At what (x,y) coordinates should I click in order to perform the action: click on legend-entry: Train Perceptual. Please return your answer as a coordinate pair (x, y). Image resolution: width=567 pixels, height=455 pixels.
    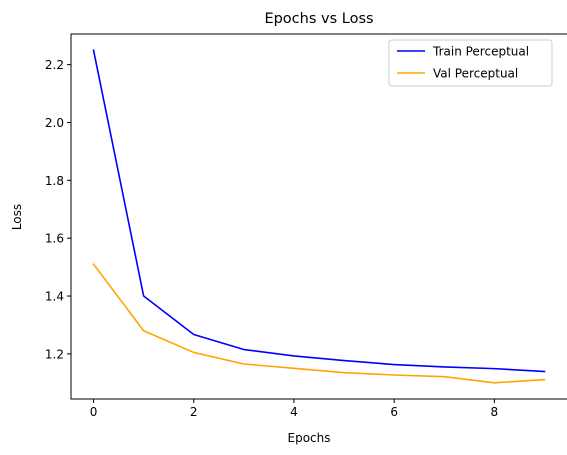
    Looking at the image, I should click on (480, 52).